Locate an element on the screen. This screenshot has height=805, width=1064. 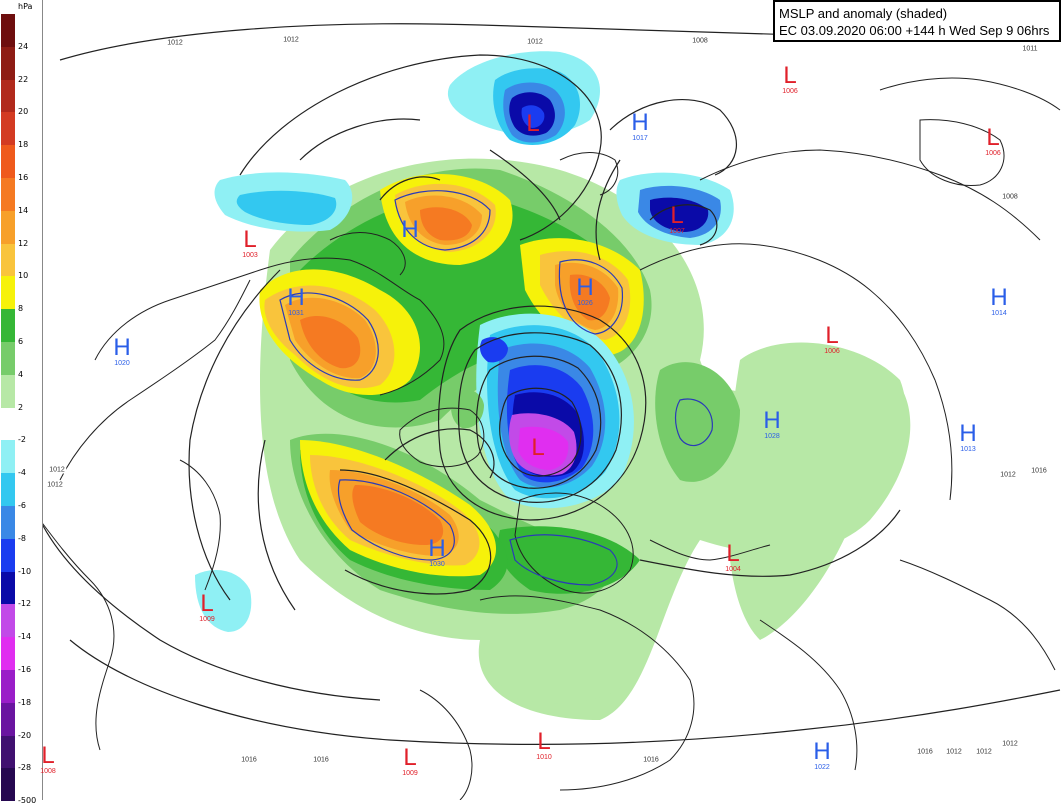
low-pressure-marker: L 1009 is located at coordinates (207, 608).